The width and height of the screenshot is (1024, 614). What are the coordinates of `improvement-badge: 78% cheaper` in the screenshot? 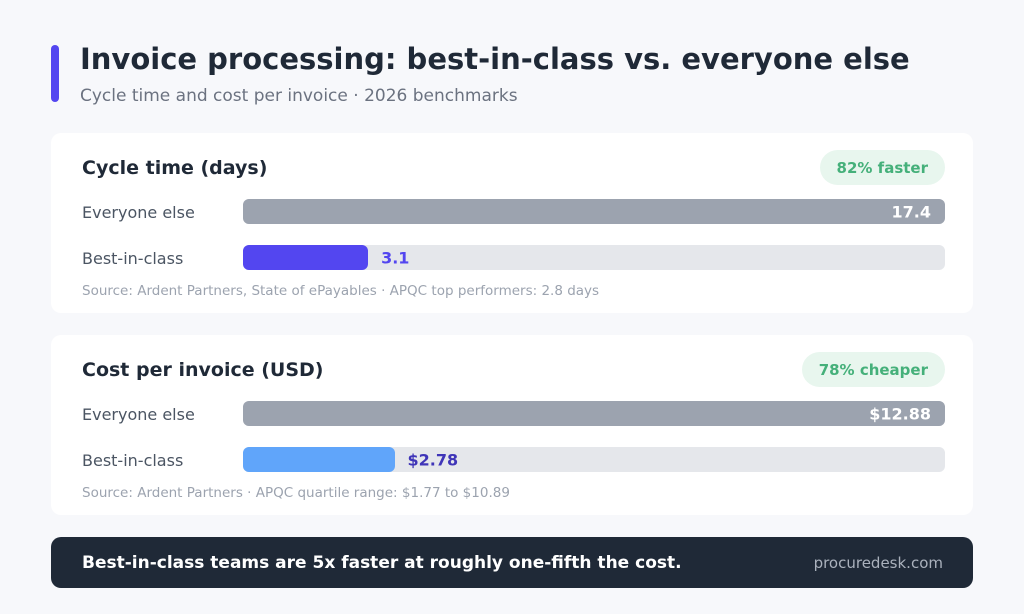 It's located at (873, 369).